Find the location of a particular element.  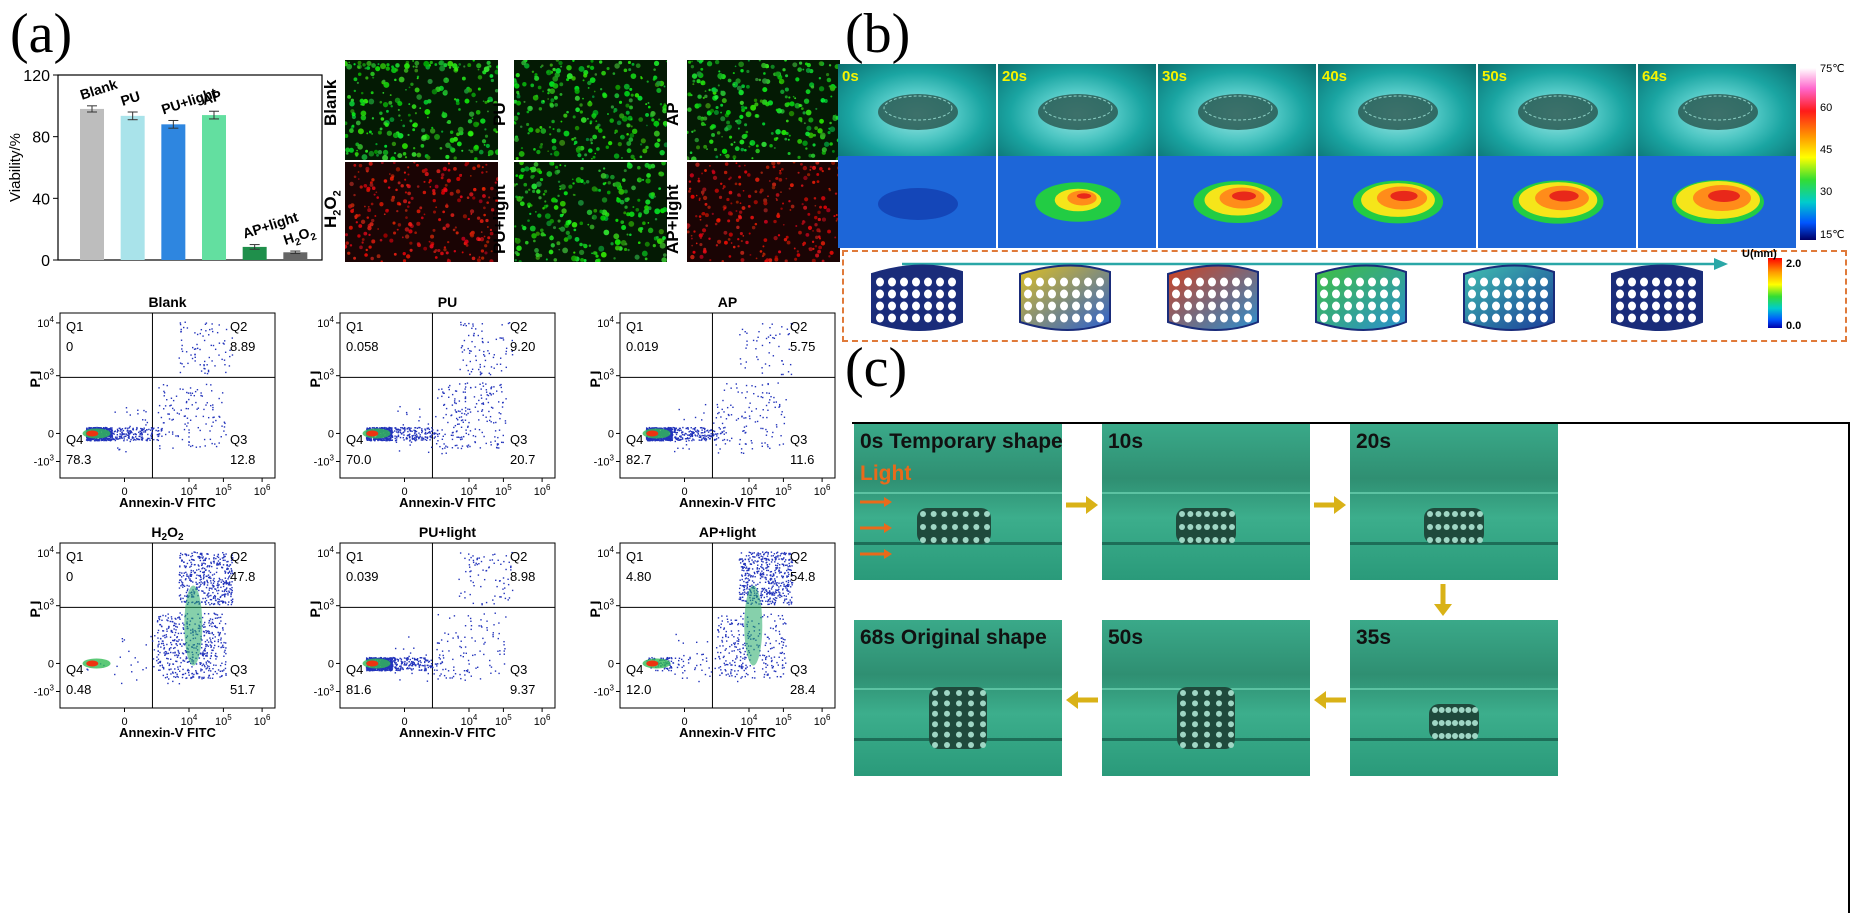

flow-x-axis-label: Annexin-V FITC is located at coordinates (727, 502).